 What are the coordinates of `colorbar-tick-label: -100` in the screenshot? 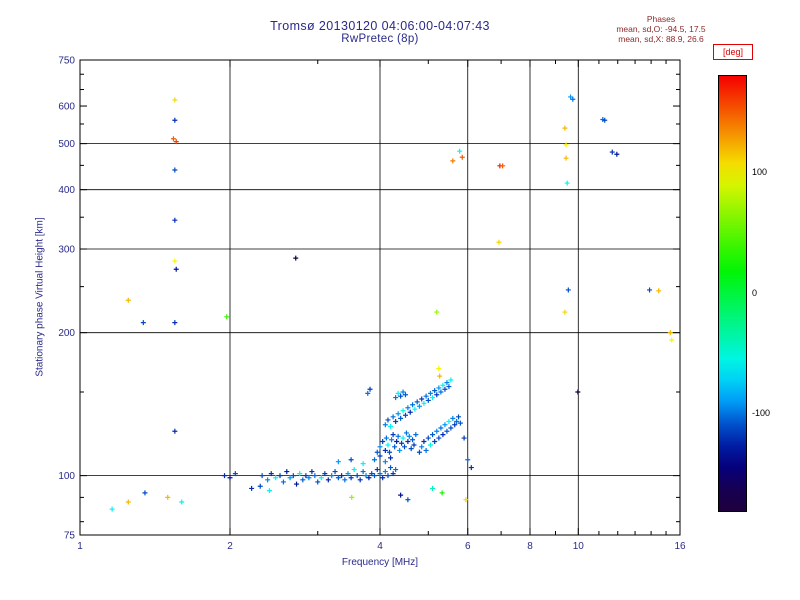 It's located at (761, 413).